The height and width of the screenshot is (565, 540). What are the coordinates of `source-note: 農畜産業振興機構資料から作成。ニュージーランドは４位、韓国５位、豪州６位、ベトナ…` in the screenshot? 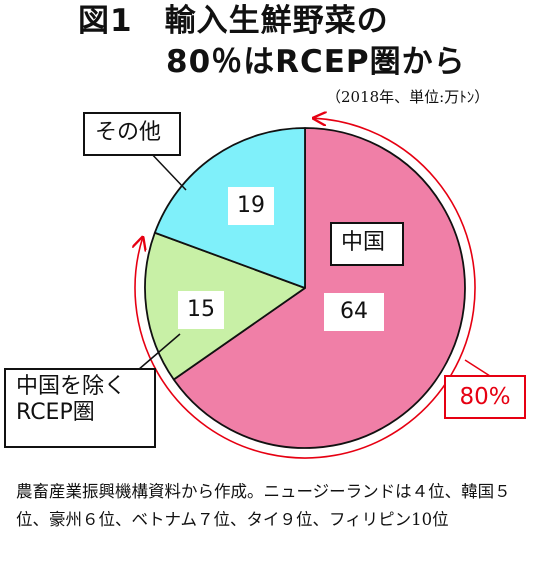 It's located at (263, 505).